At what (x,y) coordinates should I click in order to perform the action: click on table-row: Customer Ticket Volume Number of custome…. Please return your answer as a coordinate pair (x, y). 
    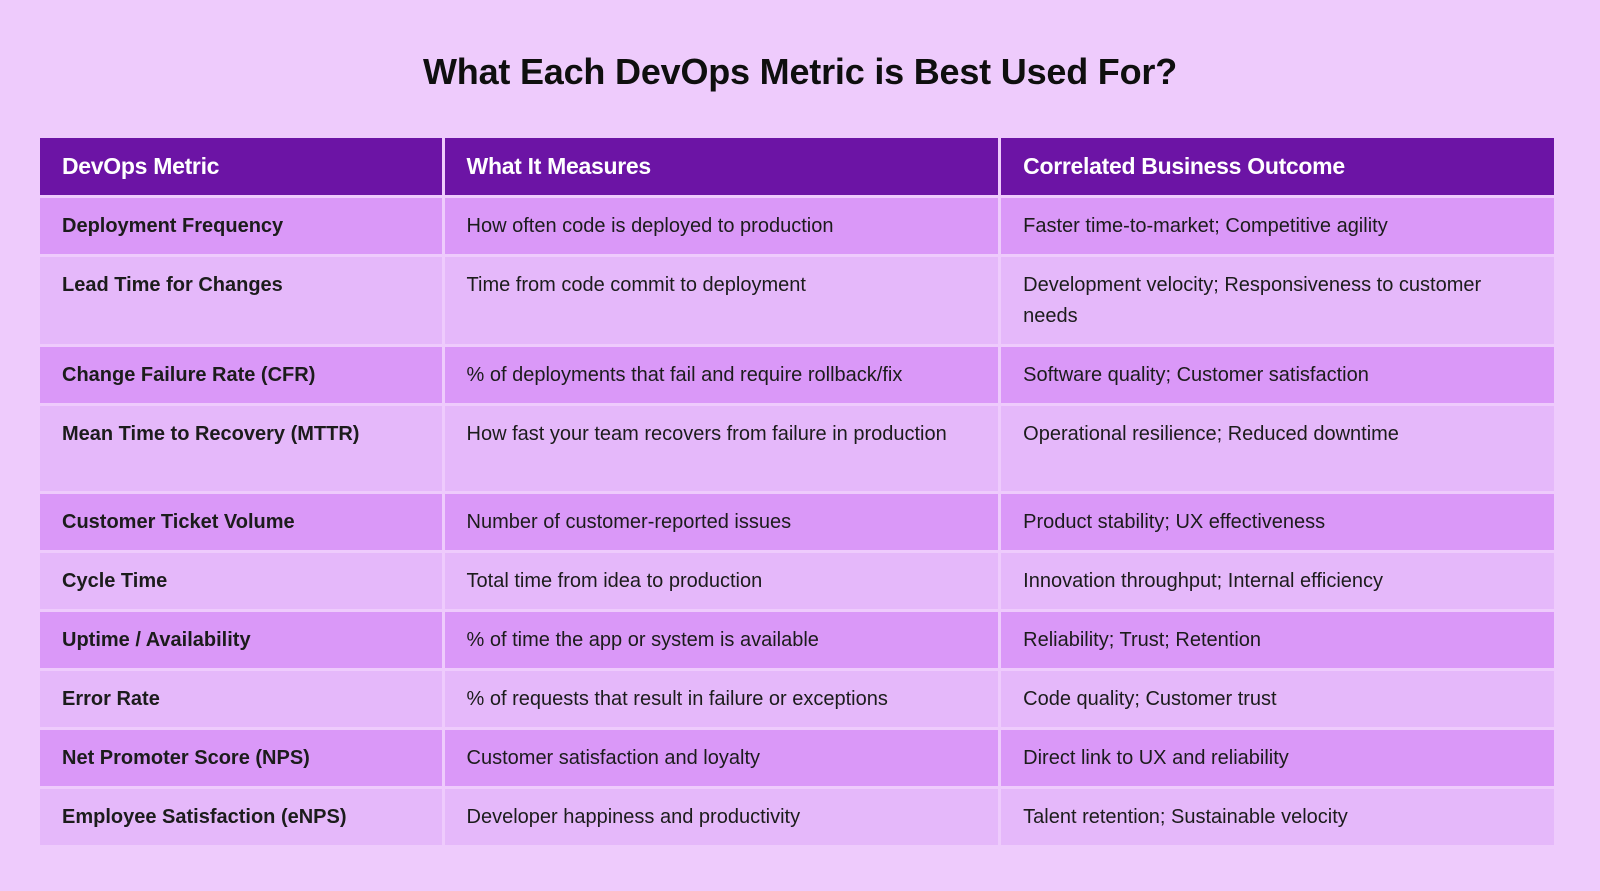
    Looking at the image, I should click on (797, 522).